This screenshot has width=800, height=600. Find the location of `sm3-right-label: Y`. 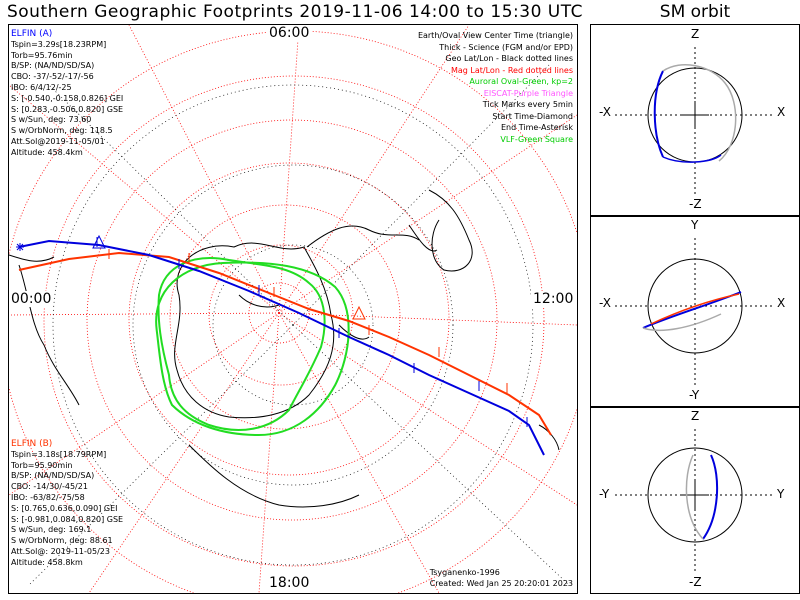

sm3-right-label: Y is located at coordinates (781, 494).